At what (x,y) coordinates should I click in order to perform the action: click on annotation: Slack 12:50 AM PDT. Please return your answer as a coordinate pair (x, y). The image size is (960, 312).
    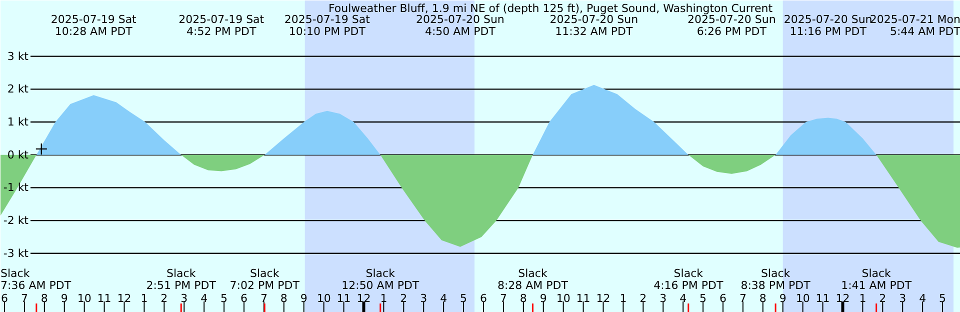
    Looking at the image, I should click on (381, 279).